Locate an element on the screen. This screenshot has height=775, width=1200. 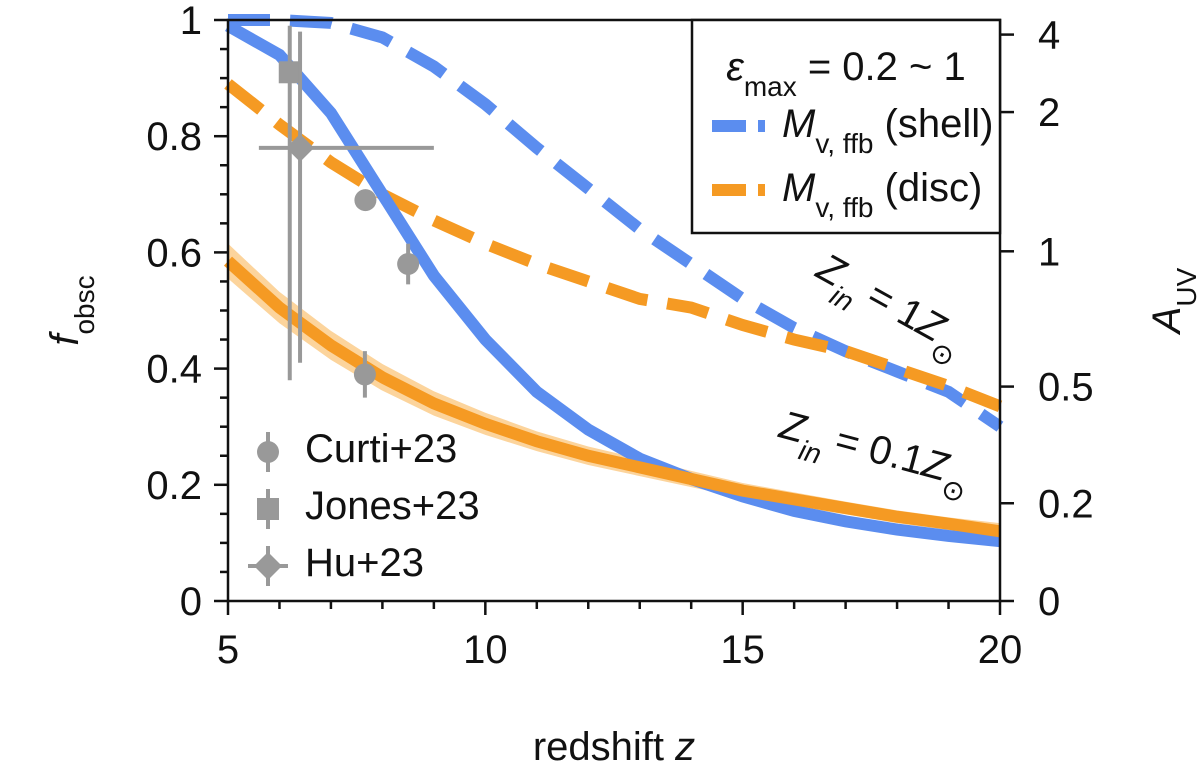
y2-axis-label-part: UV is located at coordinates (1185, 286).